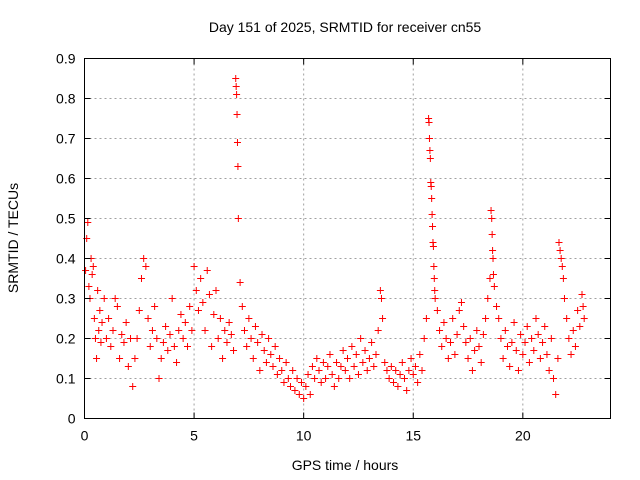 The width and height of the screenshot is (640, 480). I want to click on x-tick-label: 15, so click(413, 436).